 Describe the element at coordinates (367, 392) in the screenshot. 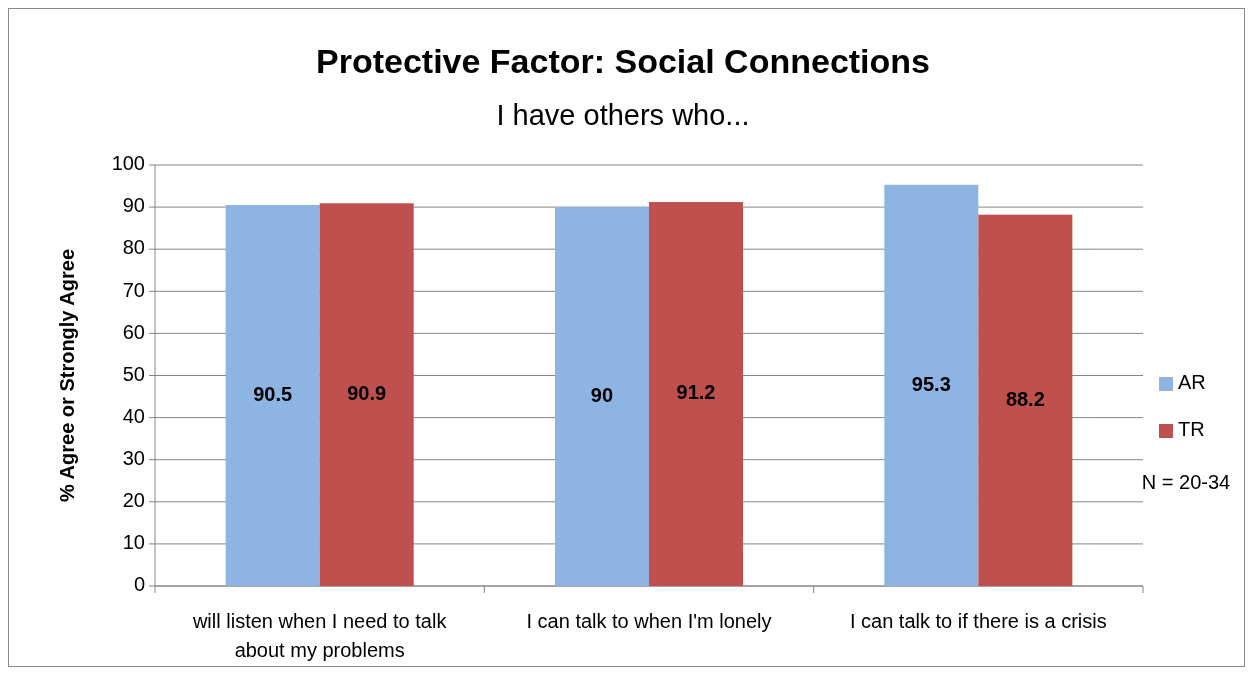

I see `data-label: 90.9` at that location.